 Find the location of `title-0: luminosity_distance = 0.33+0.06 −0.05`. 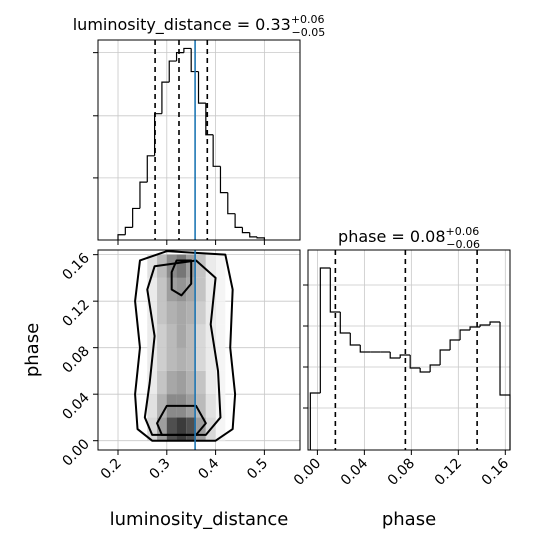

title-0: luminosity_distance = 0.33+0.06 −0.05 is located at coordinates (199, 26).